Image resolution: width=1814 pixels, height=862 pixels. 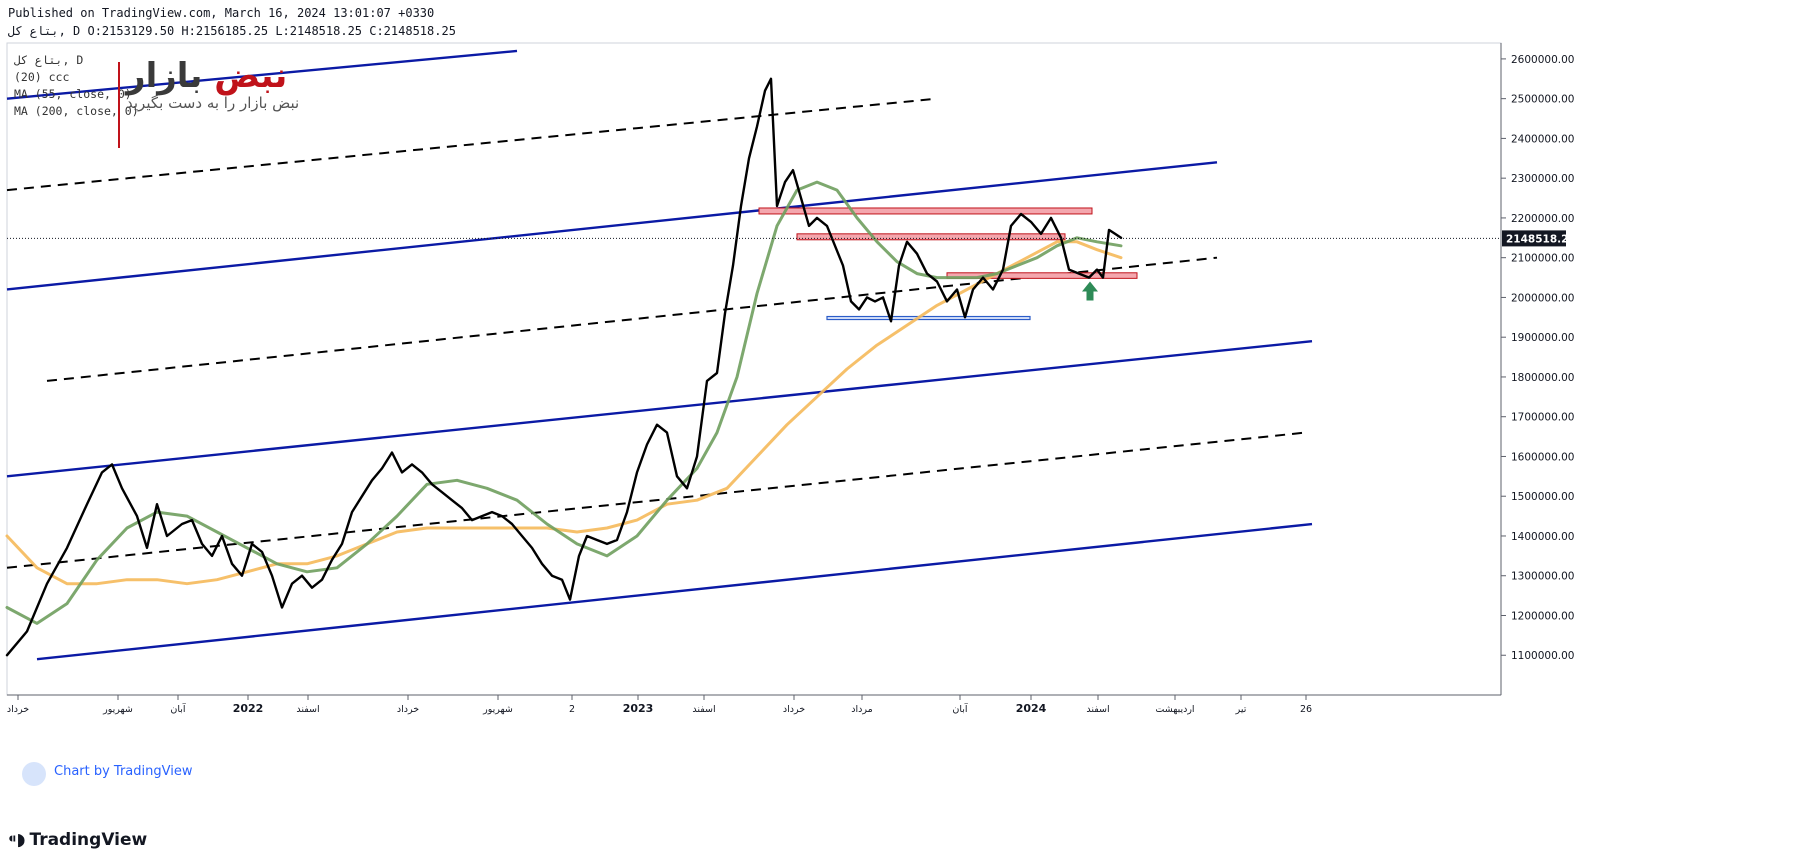 I want to click on time-tick-label: 2022, so click(x=248, y=708).